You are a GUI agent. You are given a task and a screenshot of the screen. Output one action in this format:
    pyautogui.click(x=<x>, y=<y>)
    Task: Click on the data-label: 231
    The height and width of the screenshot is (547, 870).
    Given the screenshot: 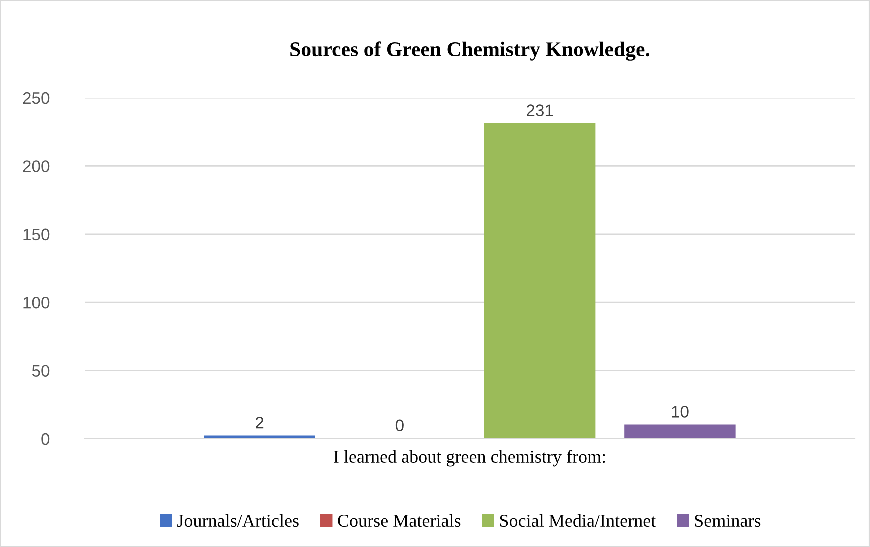 What is the action you would take?
    pyautogui.click(x=540, y=110)
    